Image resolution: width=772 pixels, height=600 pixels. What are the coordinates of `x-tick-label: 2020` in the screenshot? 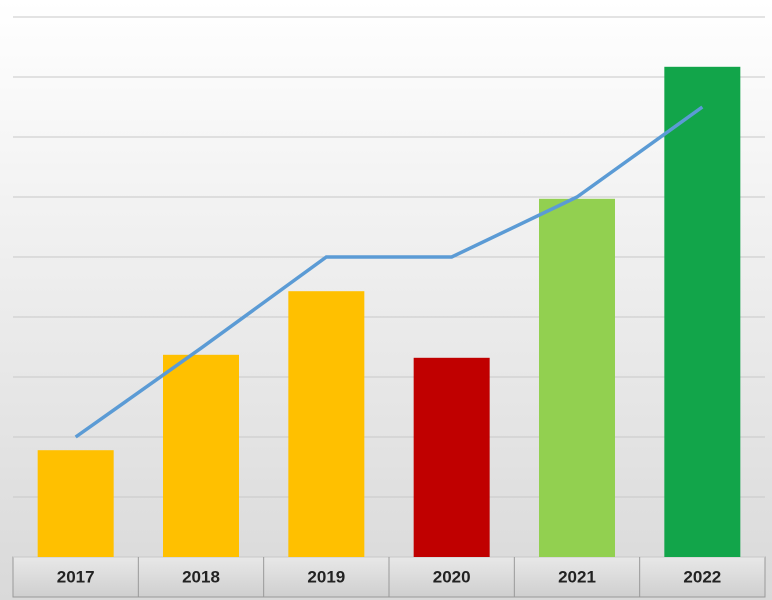 It's located at (452, 576).